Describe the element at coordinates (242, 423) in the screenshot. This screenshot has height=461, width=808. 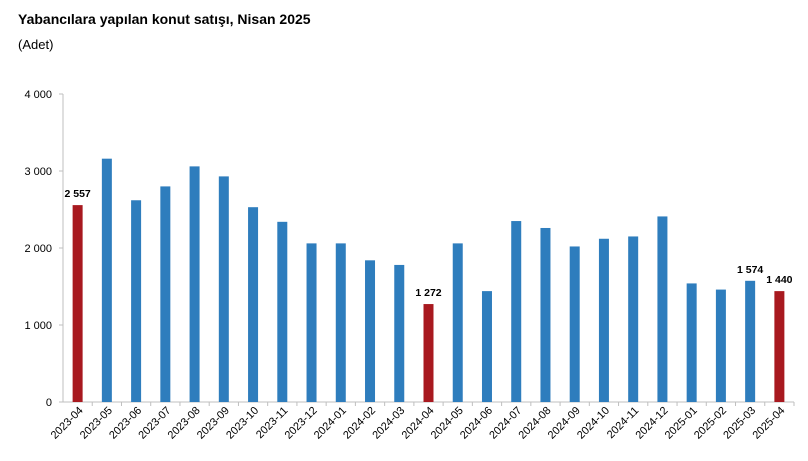
I see `x-tick-label: 2023-10` at that location.